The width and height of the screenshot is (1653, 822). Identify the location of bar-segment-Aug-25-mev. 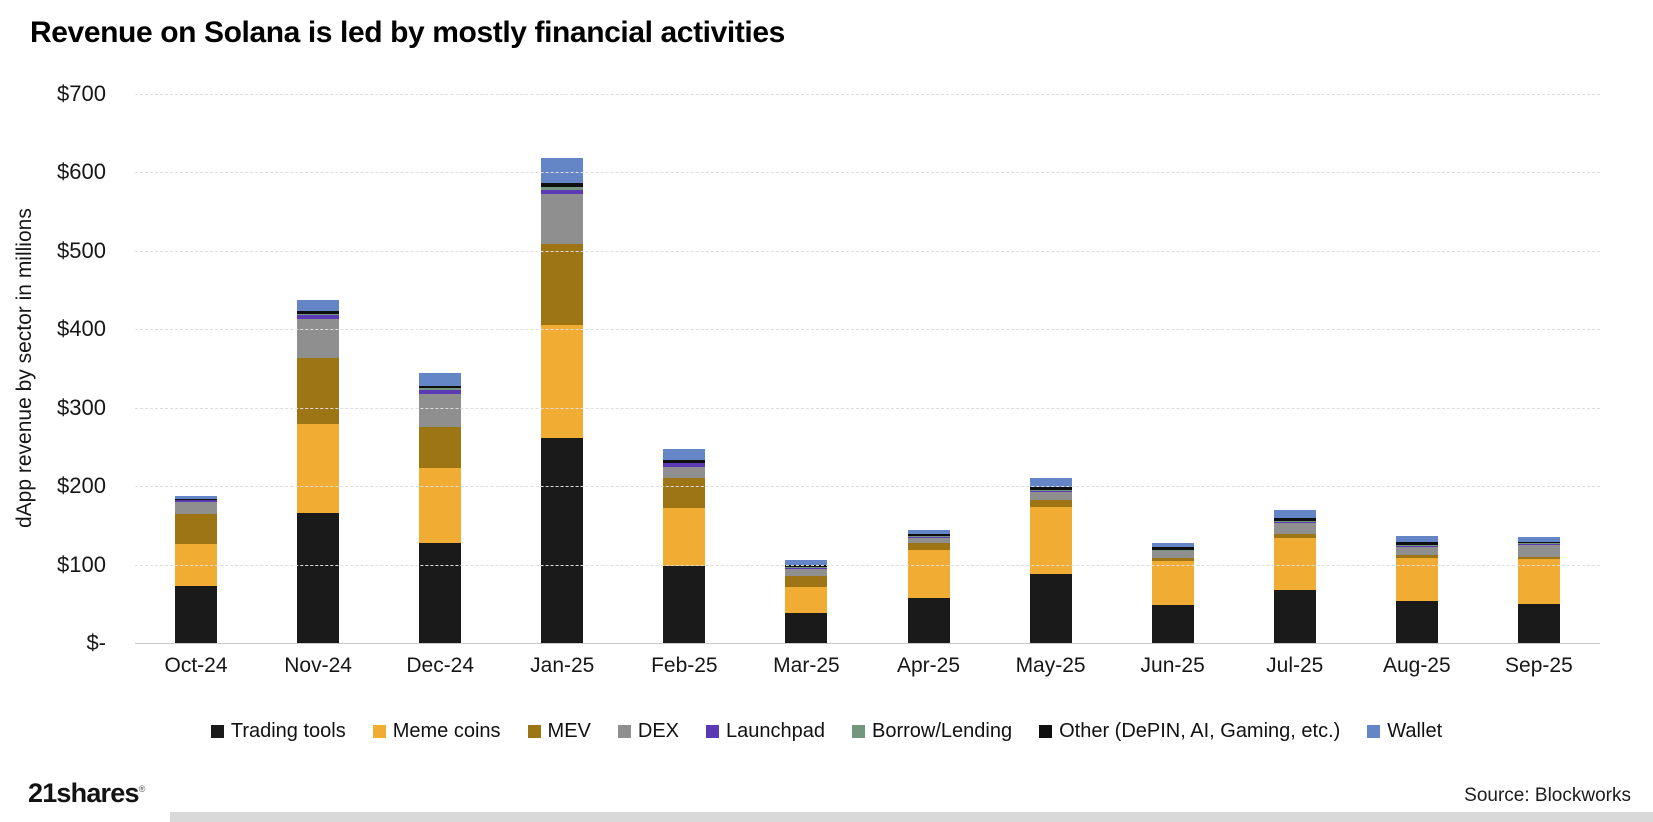
(1416, 557).